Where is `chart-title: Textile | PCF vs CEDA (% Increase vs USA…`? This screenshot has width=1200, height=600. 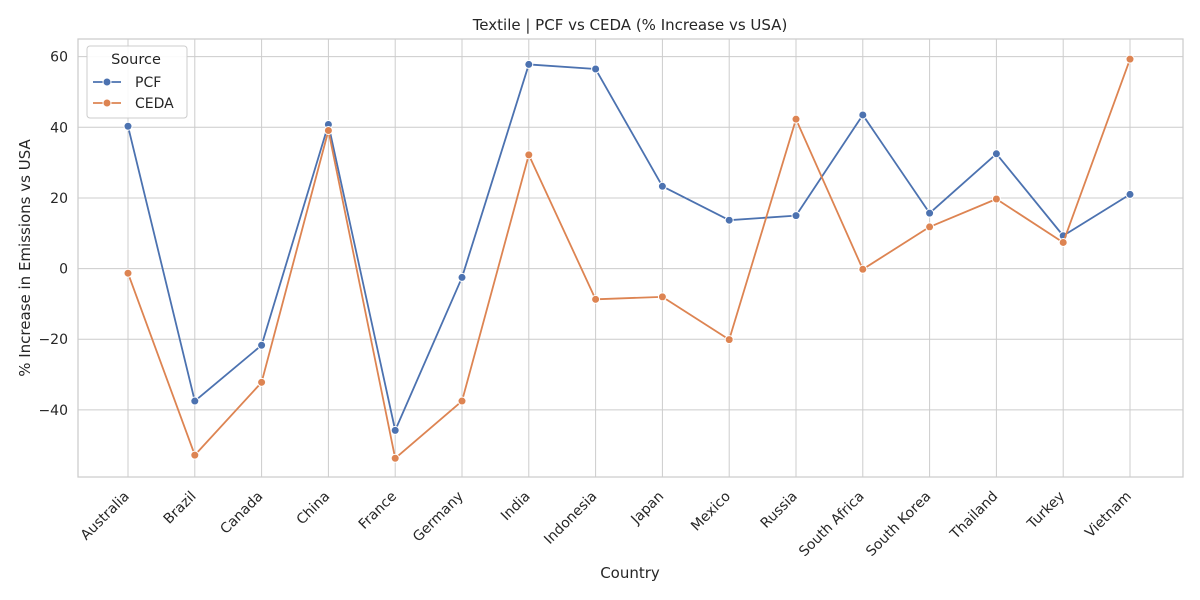 chart-title: Textile | PCF vs CEDA (% Increase vs USA… is located at coordinates (630, 25).